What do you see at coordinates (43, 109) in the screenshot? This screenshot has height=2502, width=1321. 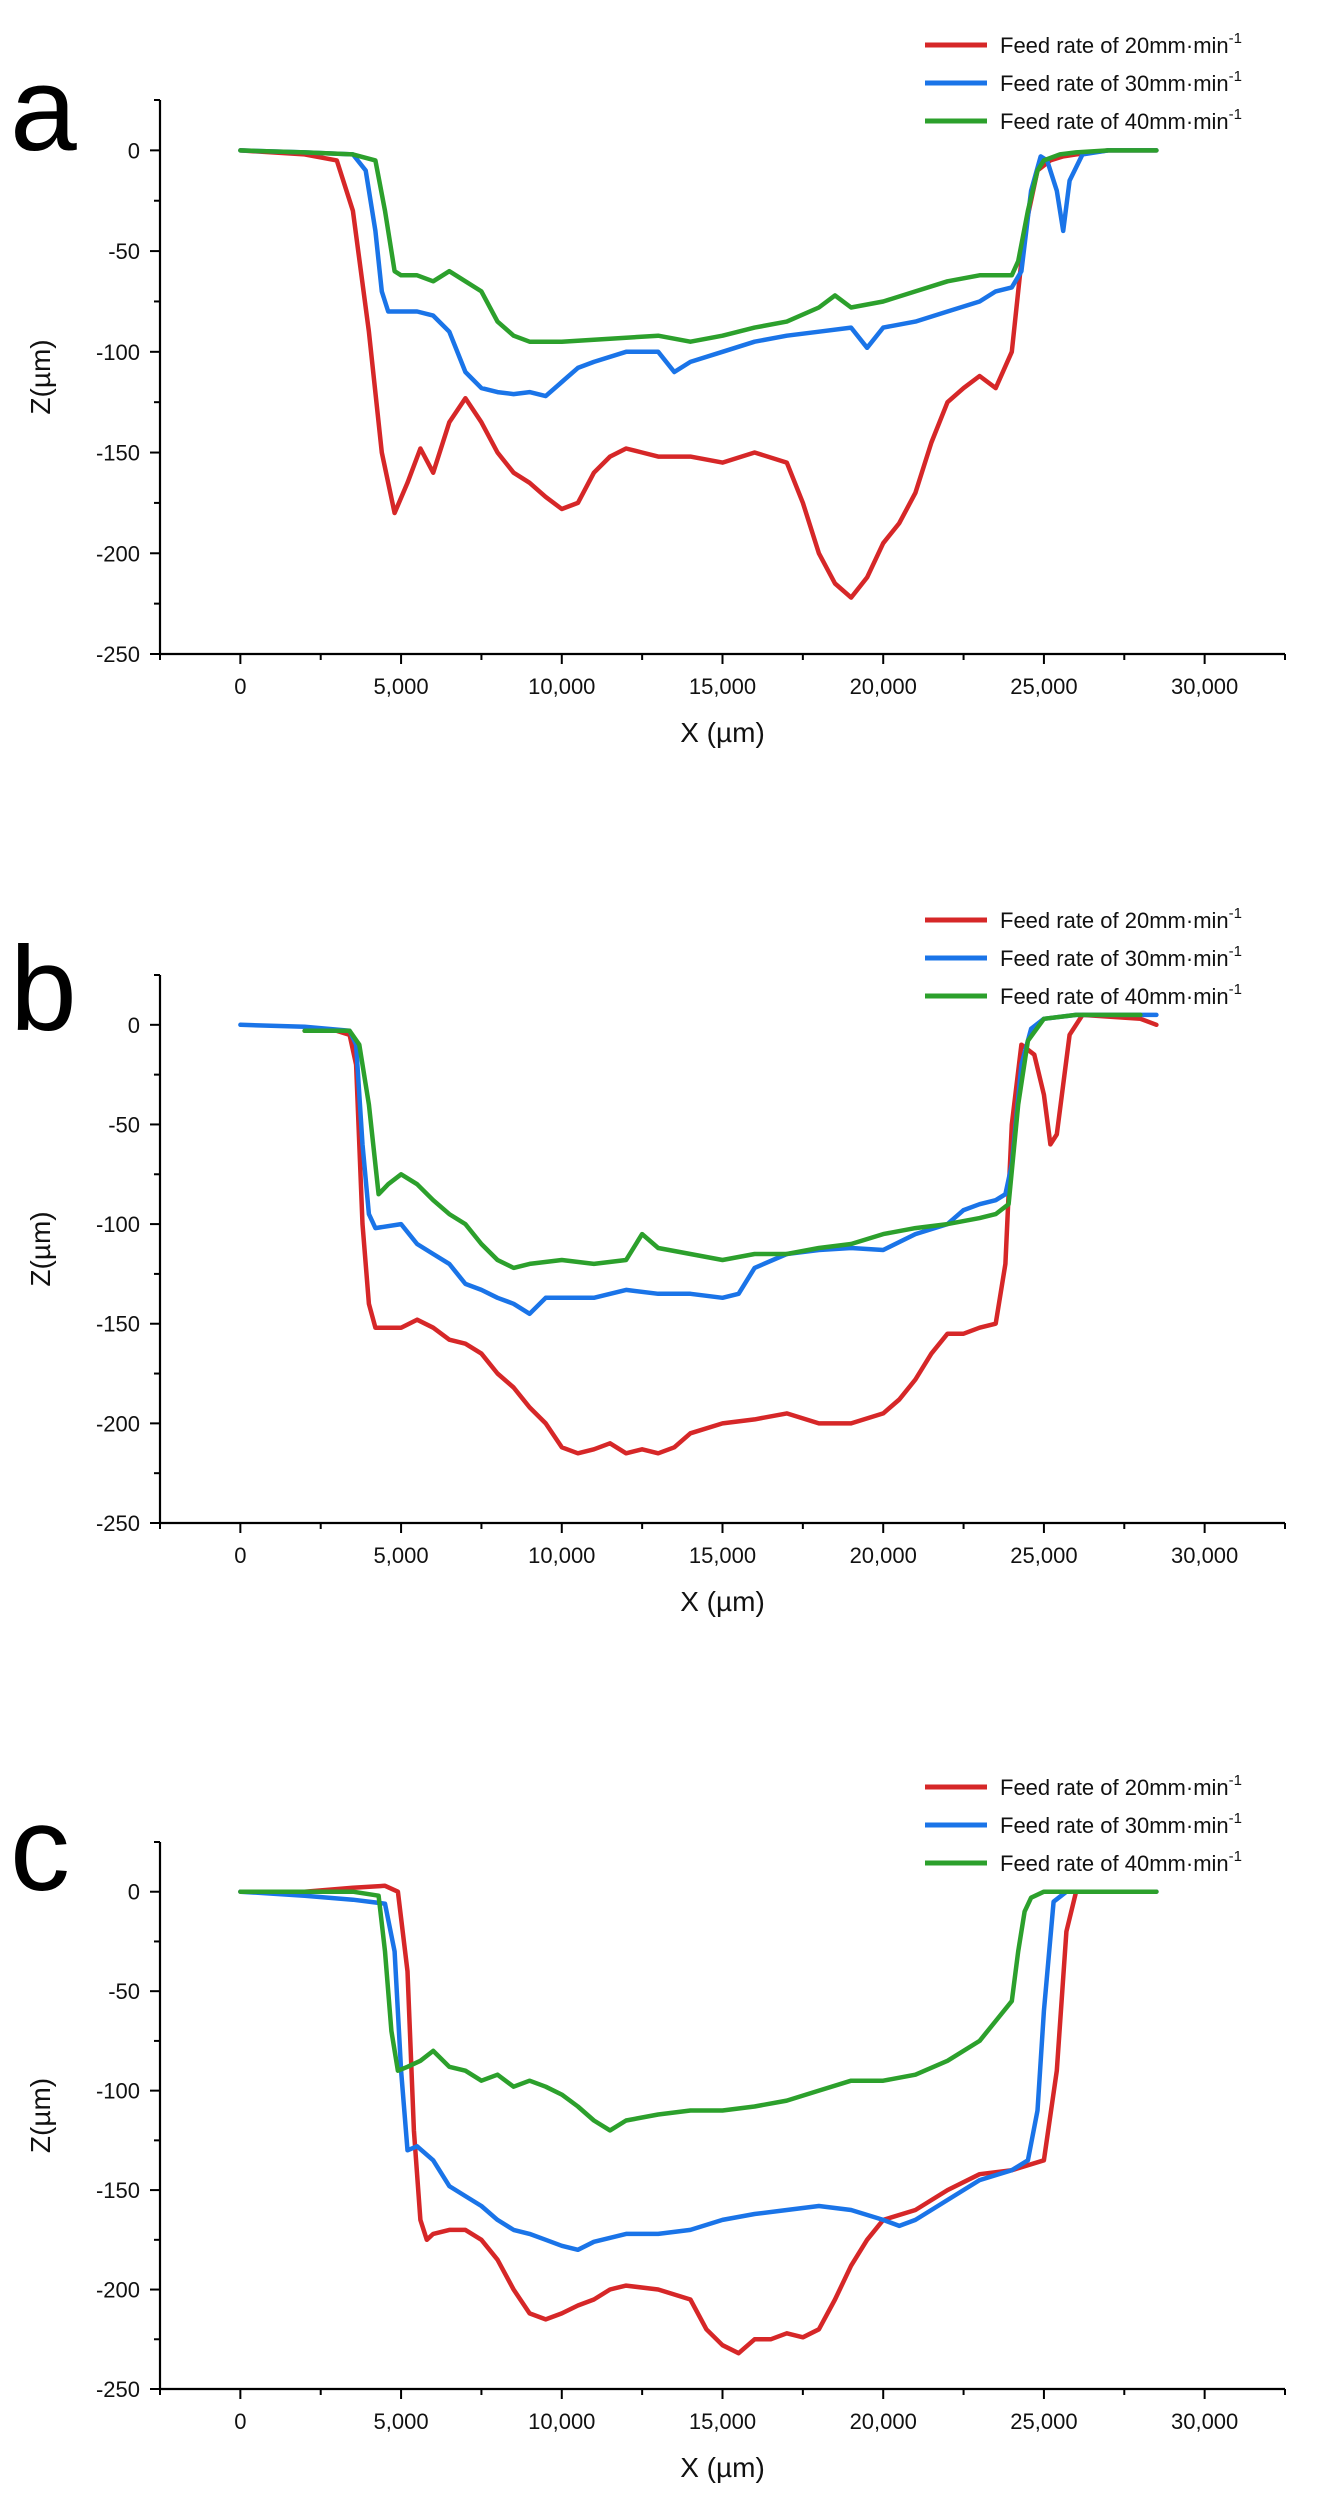 I see `panel-letter: a` at bounding box center [43, 109].